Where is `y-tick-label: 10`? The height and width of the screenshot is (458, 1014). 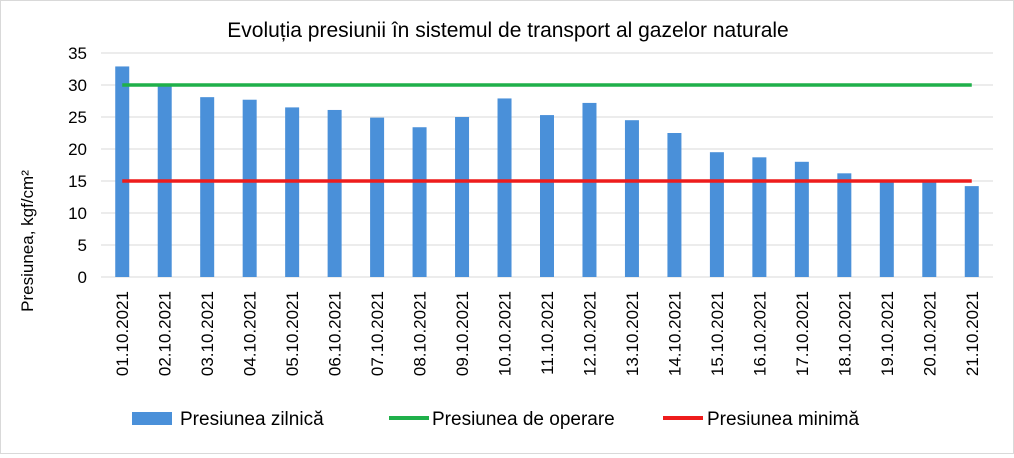 y-tick-label: 10 is located at coordinates (77, 213).